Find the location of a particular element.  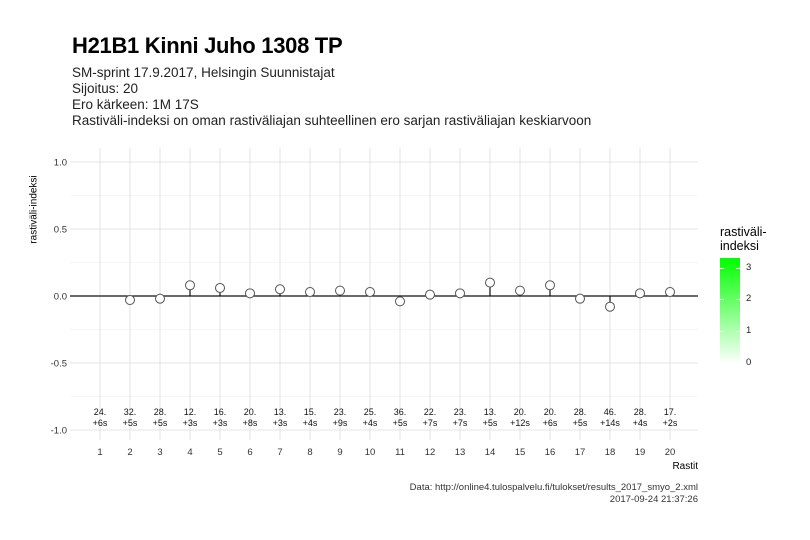

x-tick-label: 15 is located at coordinates (520, 452).